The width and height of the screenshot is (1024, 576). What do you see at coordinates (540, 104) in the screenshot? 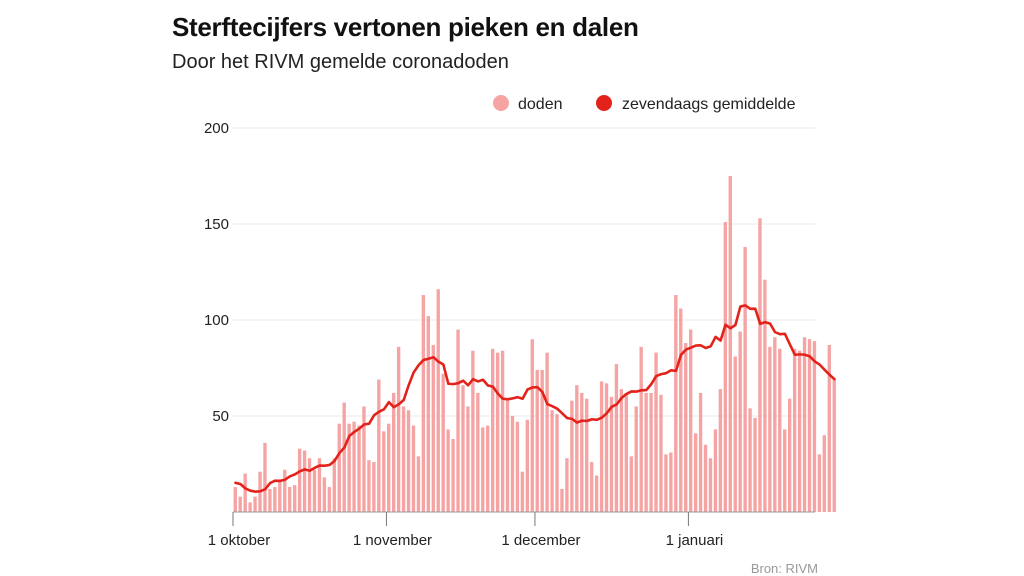
I see `legend-label-doden: doden` at bounding box center [540, 104].